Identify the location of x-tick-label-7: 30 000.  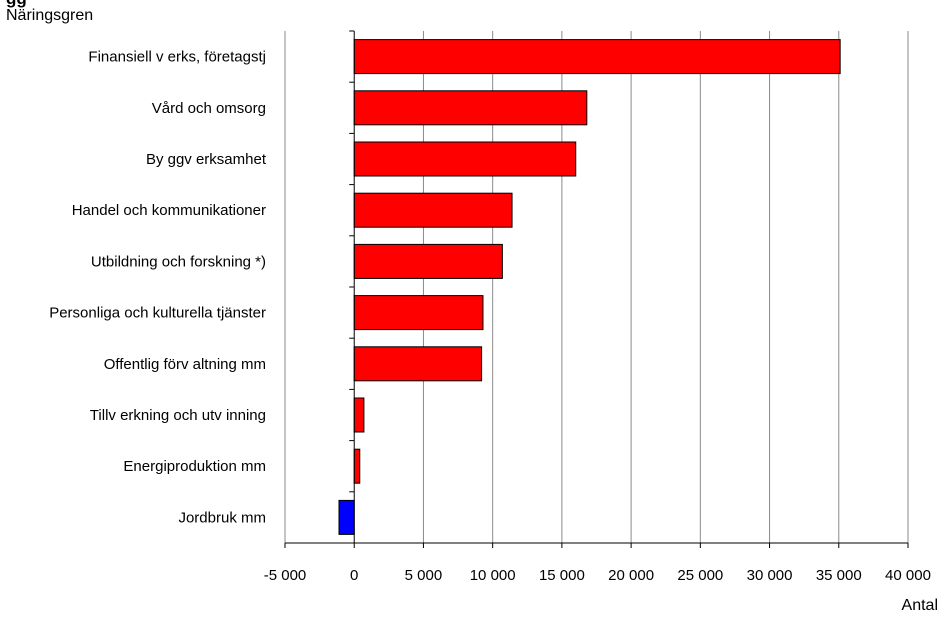
(770, 575).